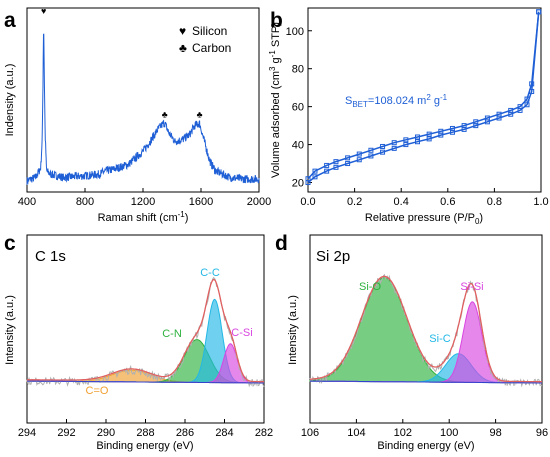 The height and width of the screenshot is (457, 550). What do you see at coordinates (276, 20) in the screenshot?
I see `panel-letter-b: b` at bounding box center [276, 20].